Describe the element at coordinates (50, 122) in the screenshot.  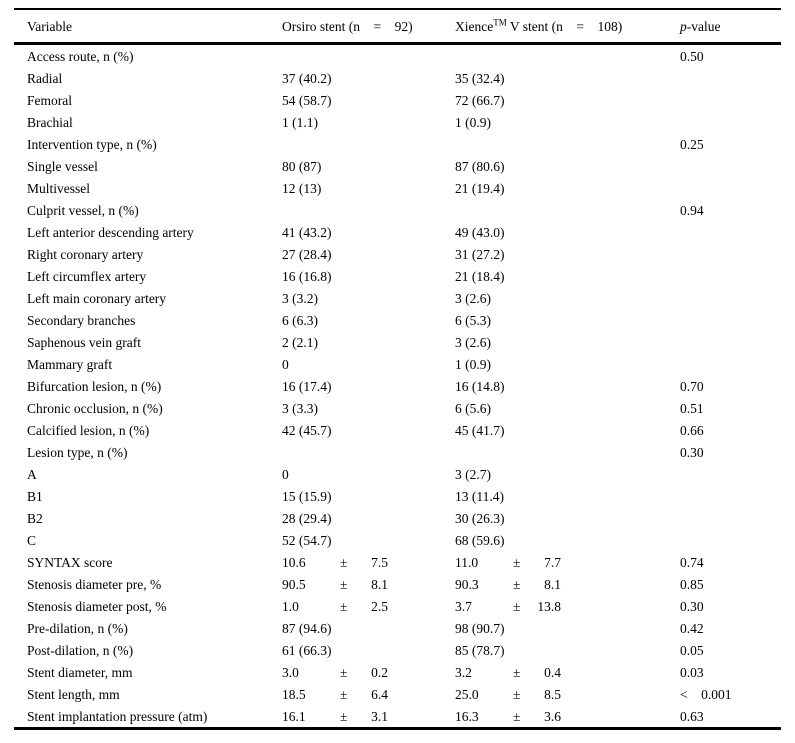
I see `variable-cell: Brachial` at that location.